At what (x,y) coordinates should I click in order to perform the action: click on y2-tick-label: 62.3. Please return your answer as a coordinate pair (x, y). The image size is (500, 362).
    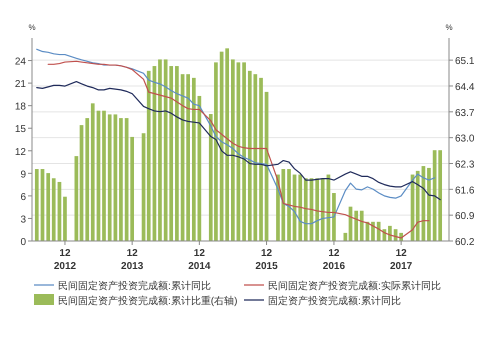
    Looking at the image, I should click on (465, 164).